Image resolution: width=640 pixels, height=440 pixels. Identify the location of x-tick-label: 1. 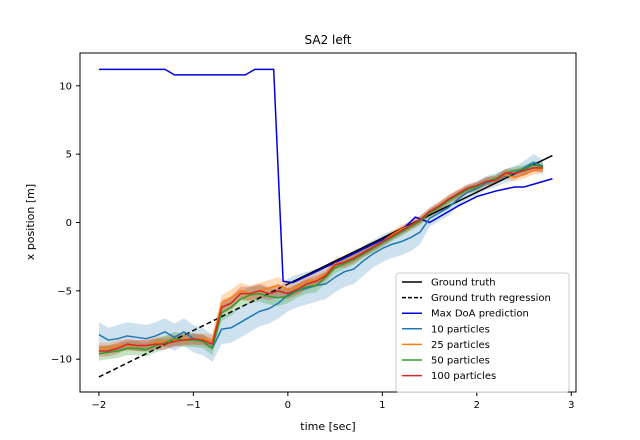
(382, 405).